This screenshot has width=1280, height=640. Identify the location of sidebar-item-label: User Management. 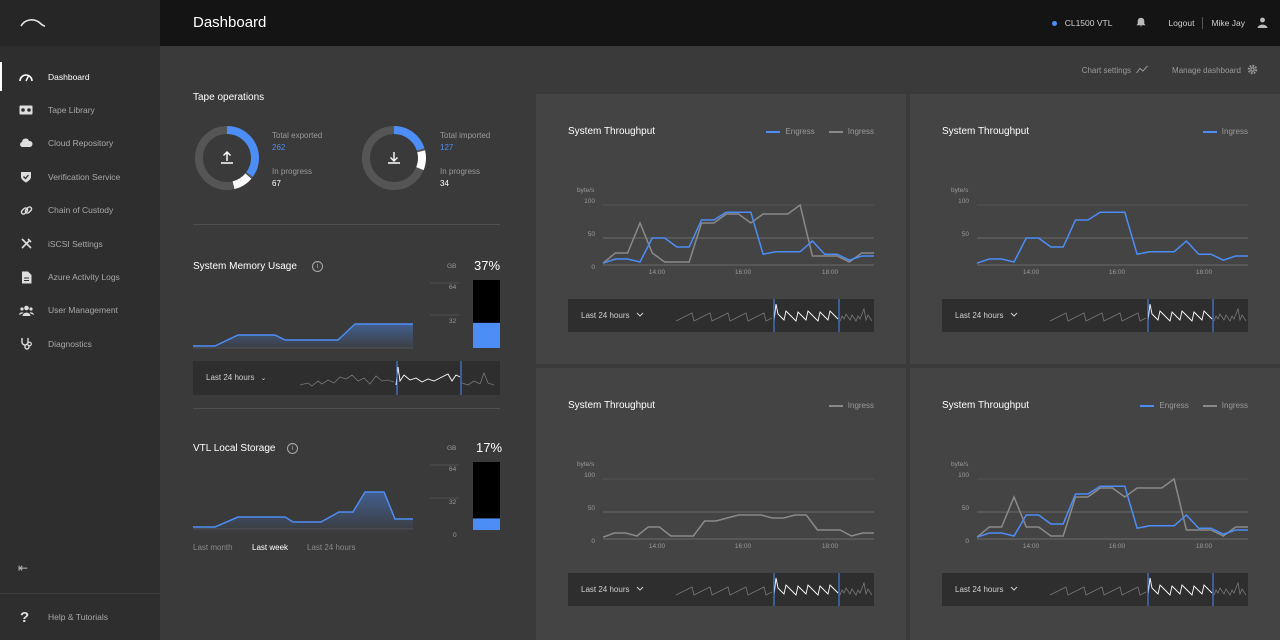
(83, 310).